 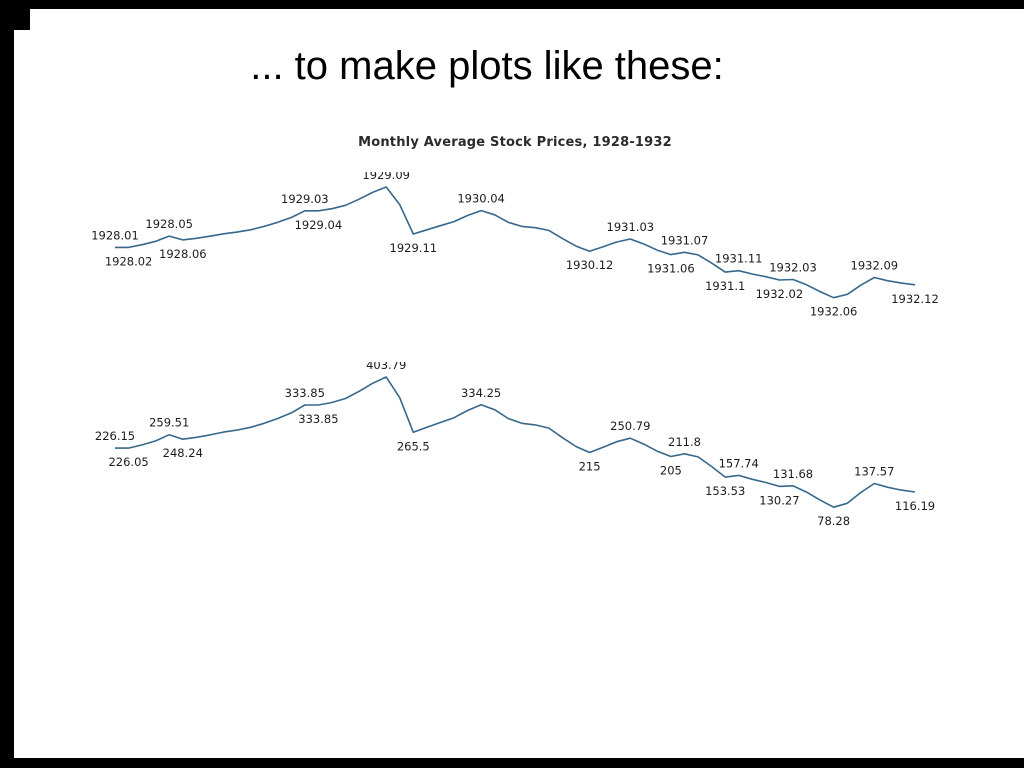 I want to click on point-label: 205, so click(x=671, y=471).